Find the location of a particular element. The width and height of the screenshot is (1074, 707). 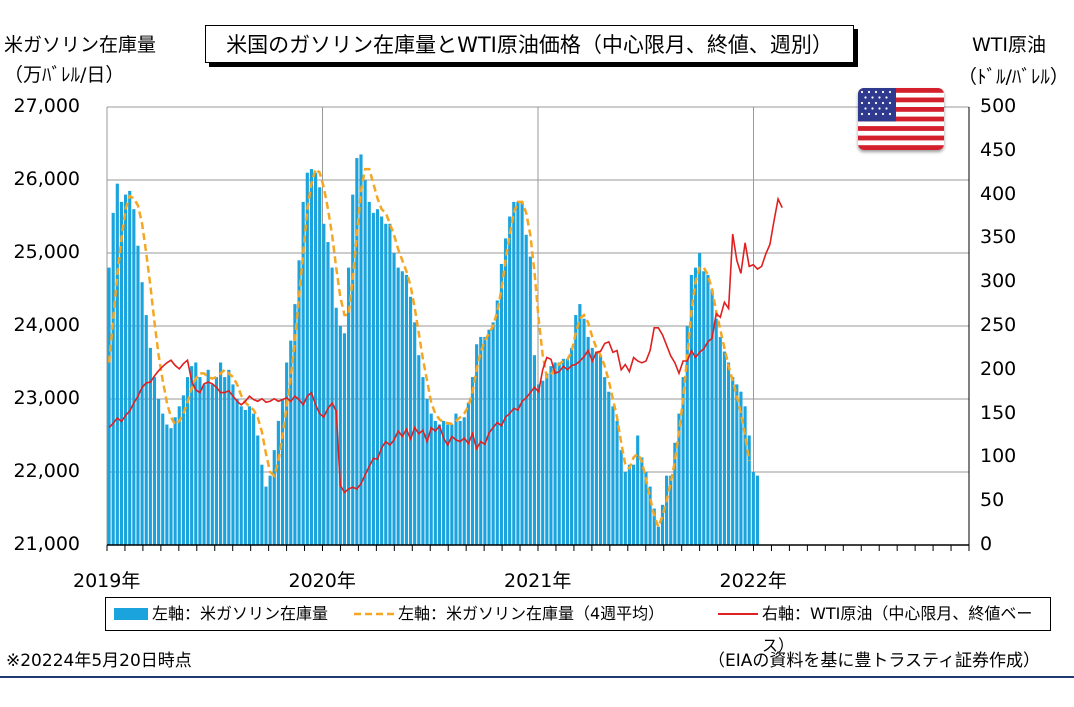

right-axis-tick-label: 450 is located at coordinates (998, 149).